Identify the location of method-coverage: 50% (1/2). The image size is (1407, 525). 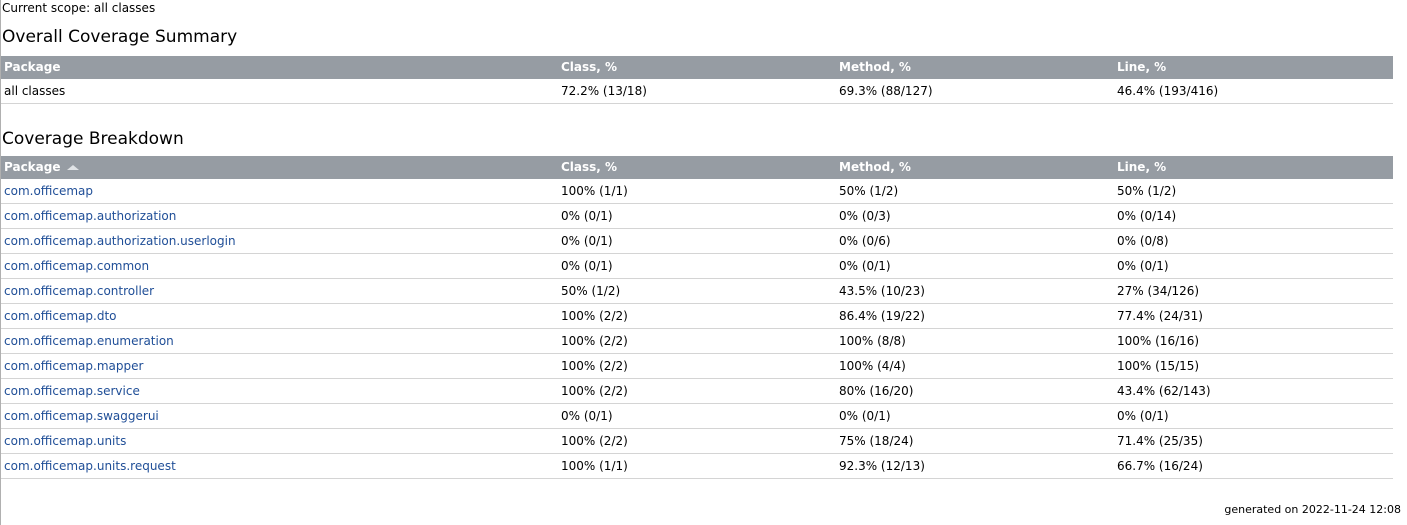
(975, 191).